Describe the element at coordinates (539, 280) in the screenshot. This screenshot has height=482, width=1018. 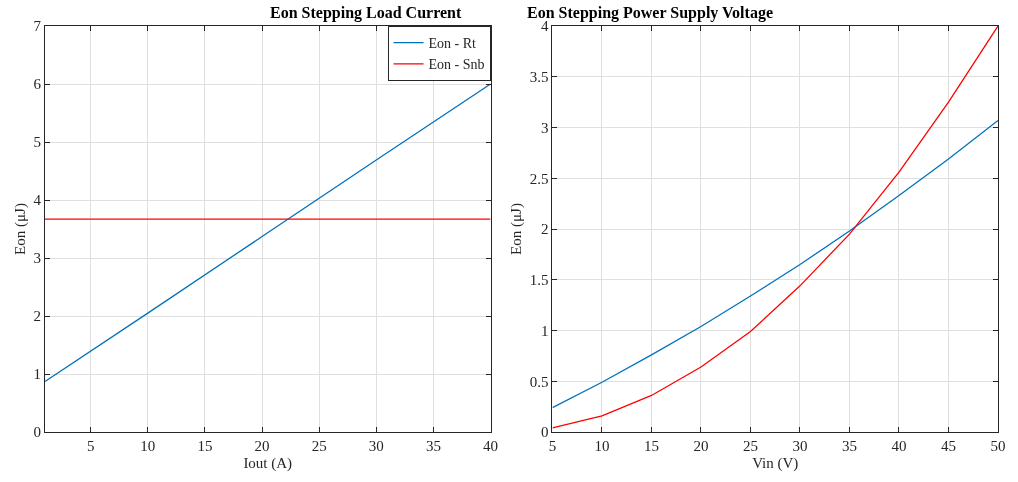
I see `y-tick-label: 1.5` at that location.